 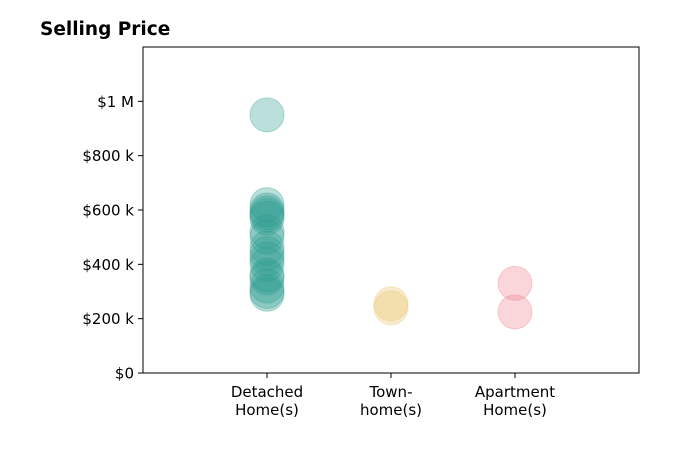 I want to click on y-axis: $0 $200 k $400 k $600 k $800 k $1 M, so click(x=112, y=238).